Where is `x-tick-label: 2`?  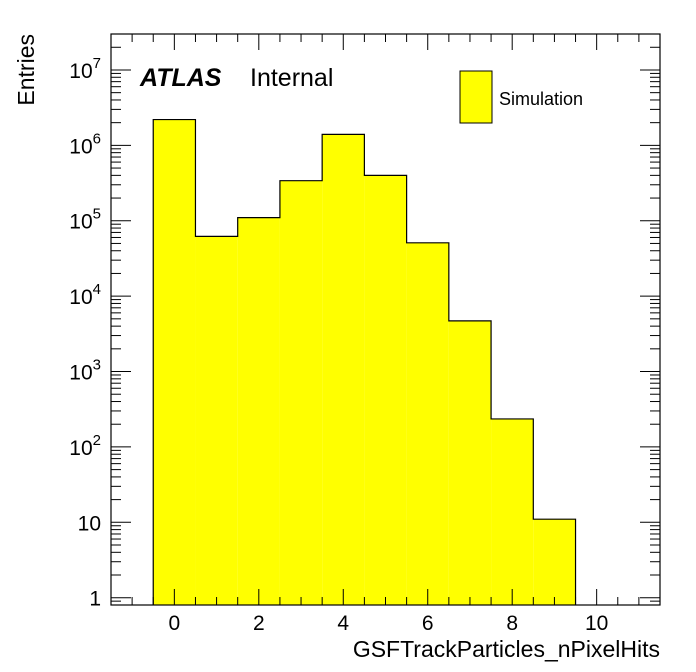 x-tick-label: 2 is located at coordinates (259, 623).